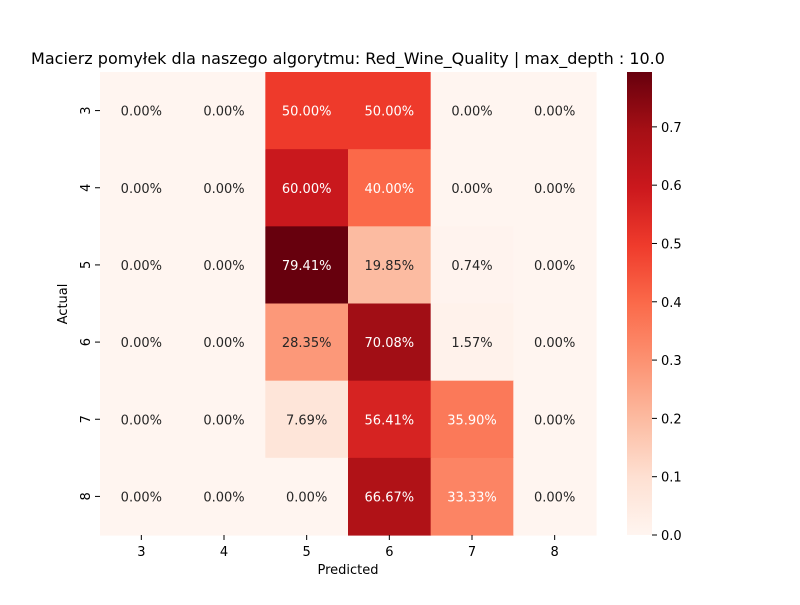 The width and height of the screenshot is (800, 605). I want to click on y-tick-label: 7, so click(86, 419).